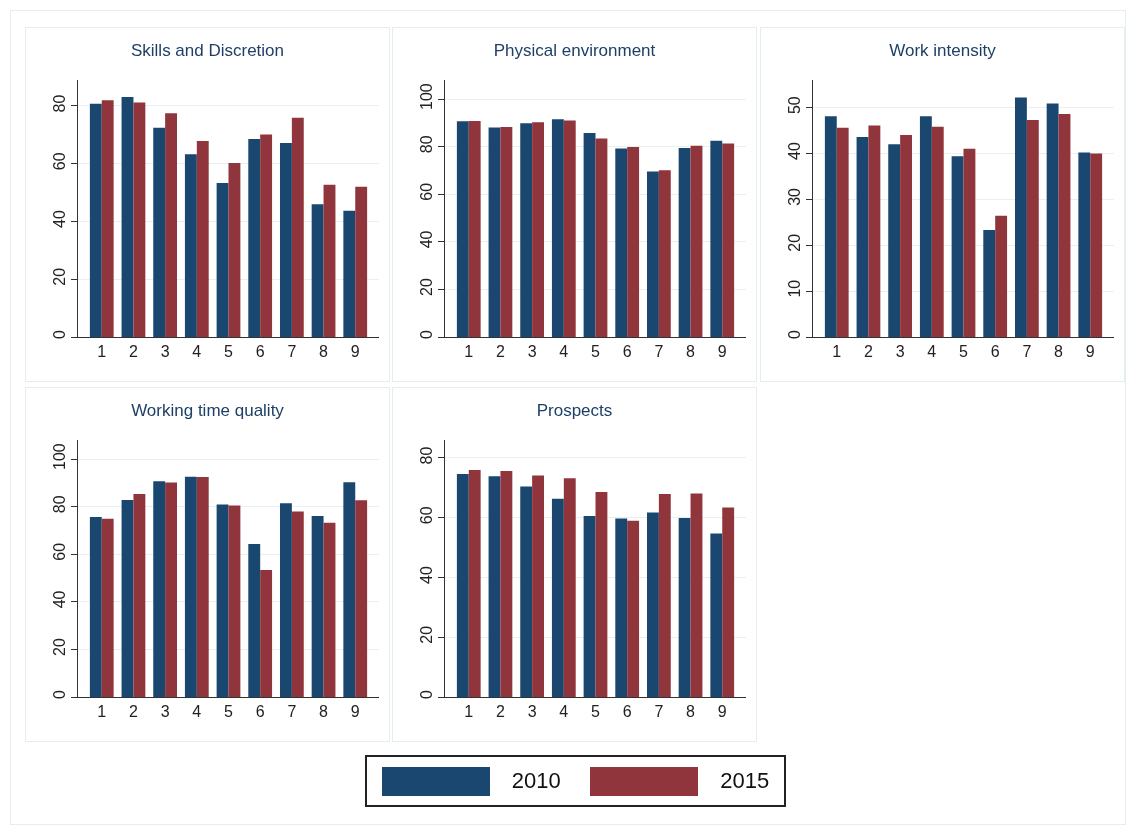 The height and width of the screenshot is (829, 1128). Describe the element at coordinates (208, 410) in the screenshot. I see `chart-title: Working time quality` at that location.